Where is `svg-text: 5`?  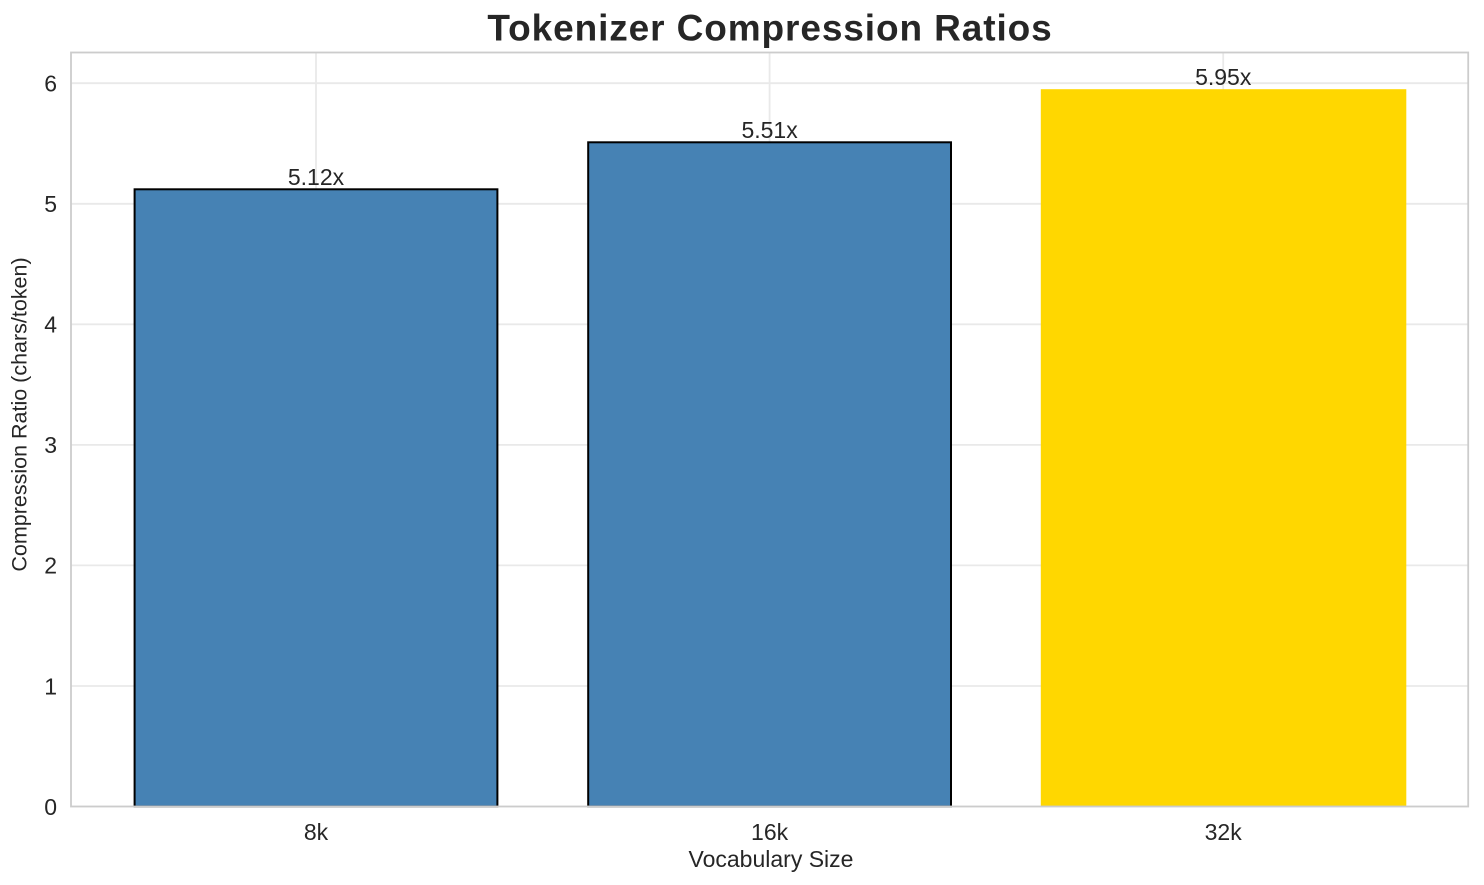 svg-text: 5 is located at coordinates (50, 204).